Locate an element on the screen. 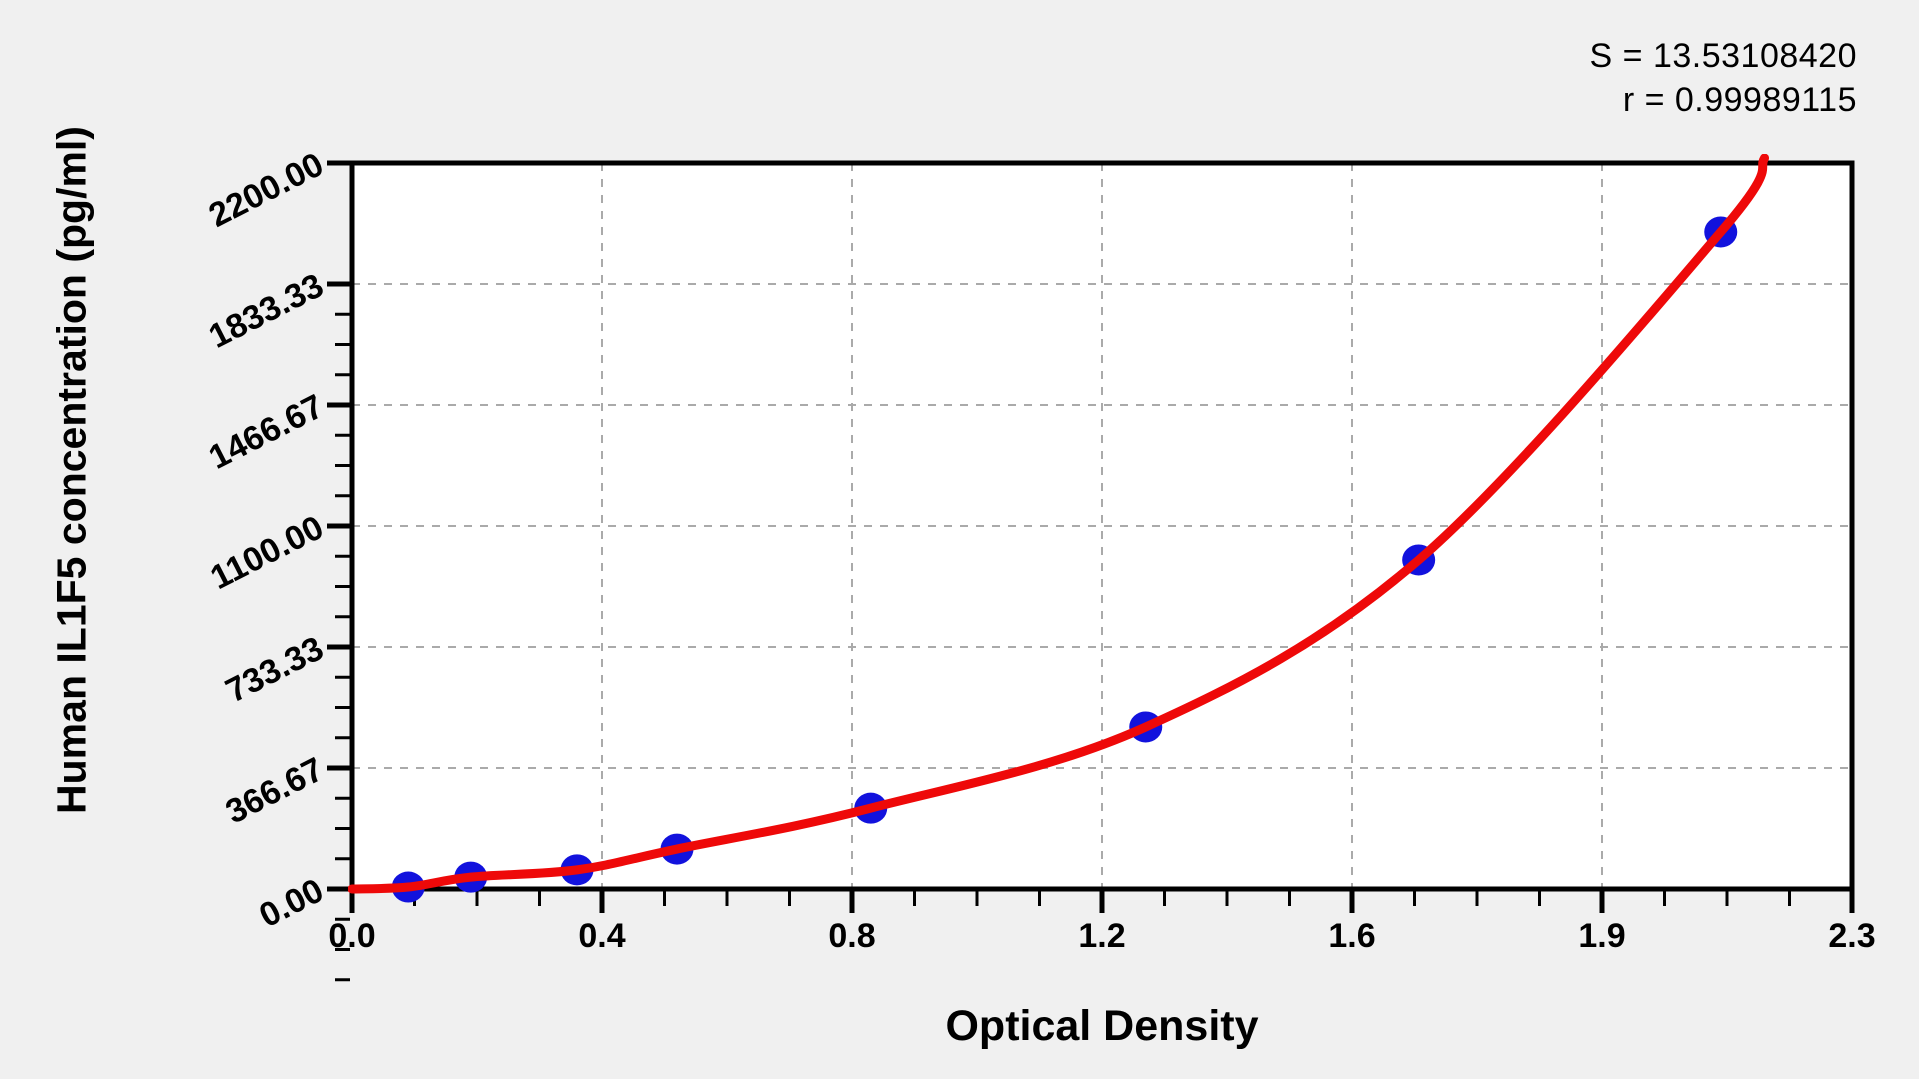 The height and width of the screenshot is (1079, 1919). stat-s-line: S = 13.53108420 is located at coordinates (1723, 56).